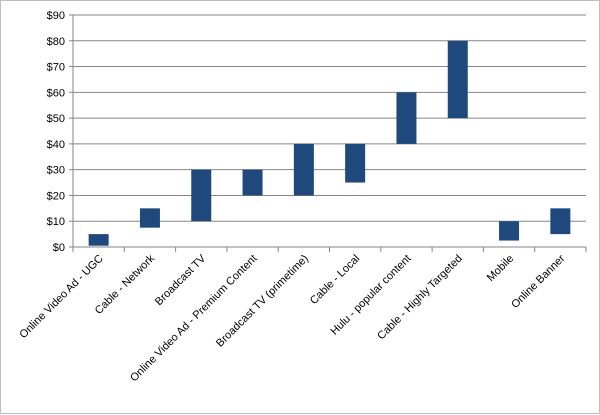 This screenshot has height=415, width=600. I want to click on y-tick-label: $40, so click(56, 145).